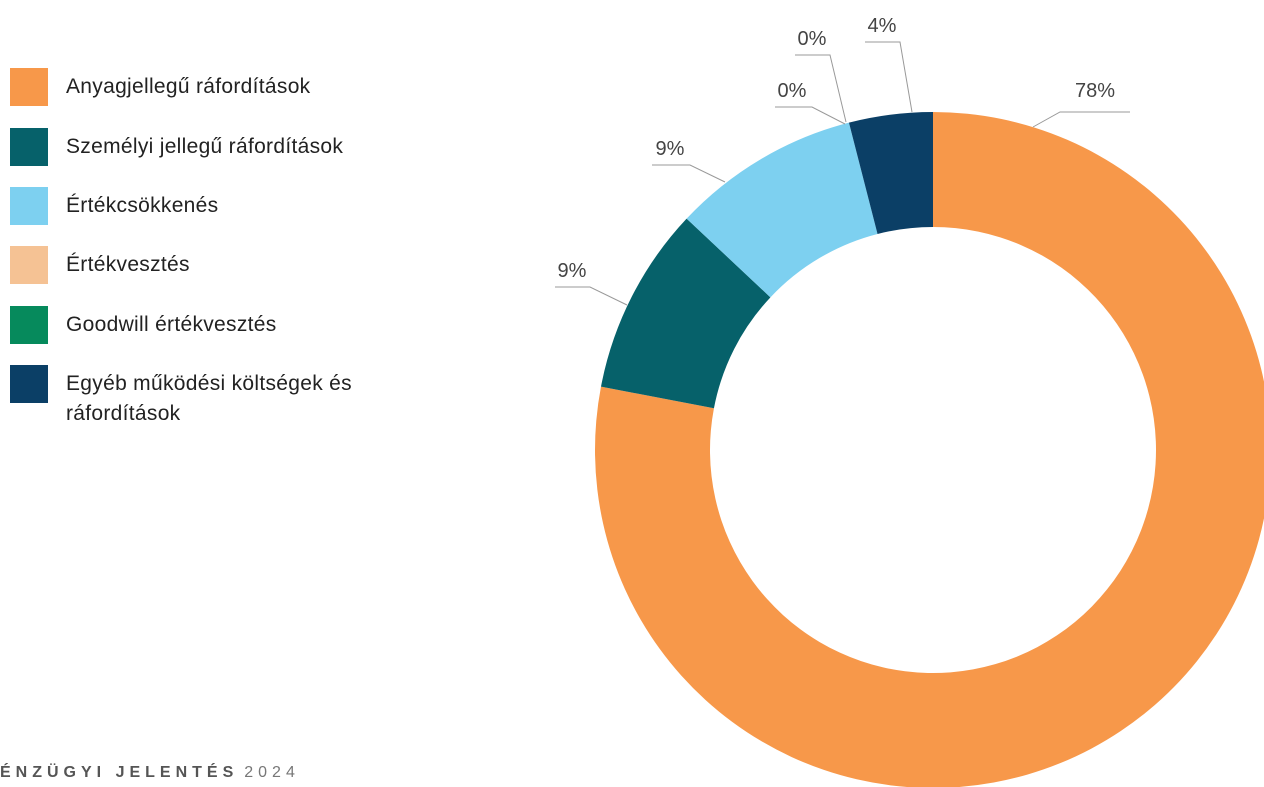  What do you see at coordinates (1095, 91) in the screenshot?
I see `data-label: 78%` at bounding box center [1095, 91].